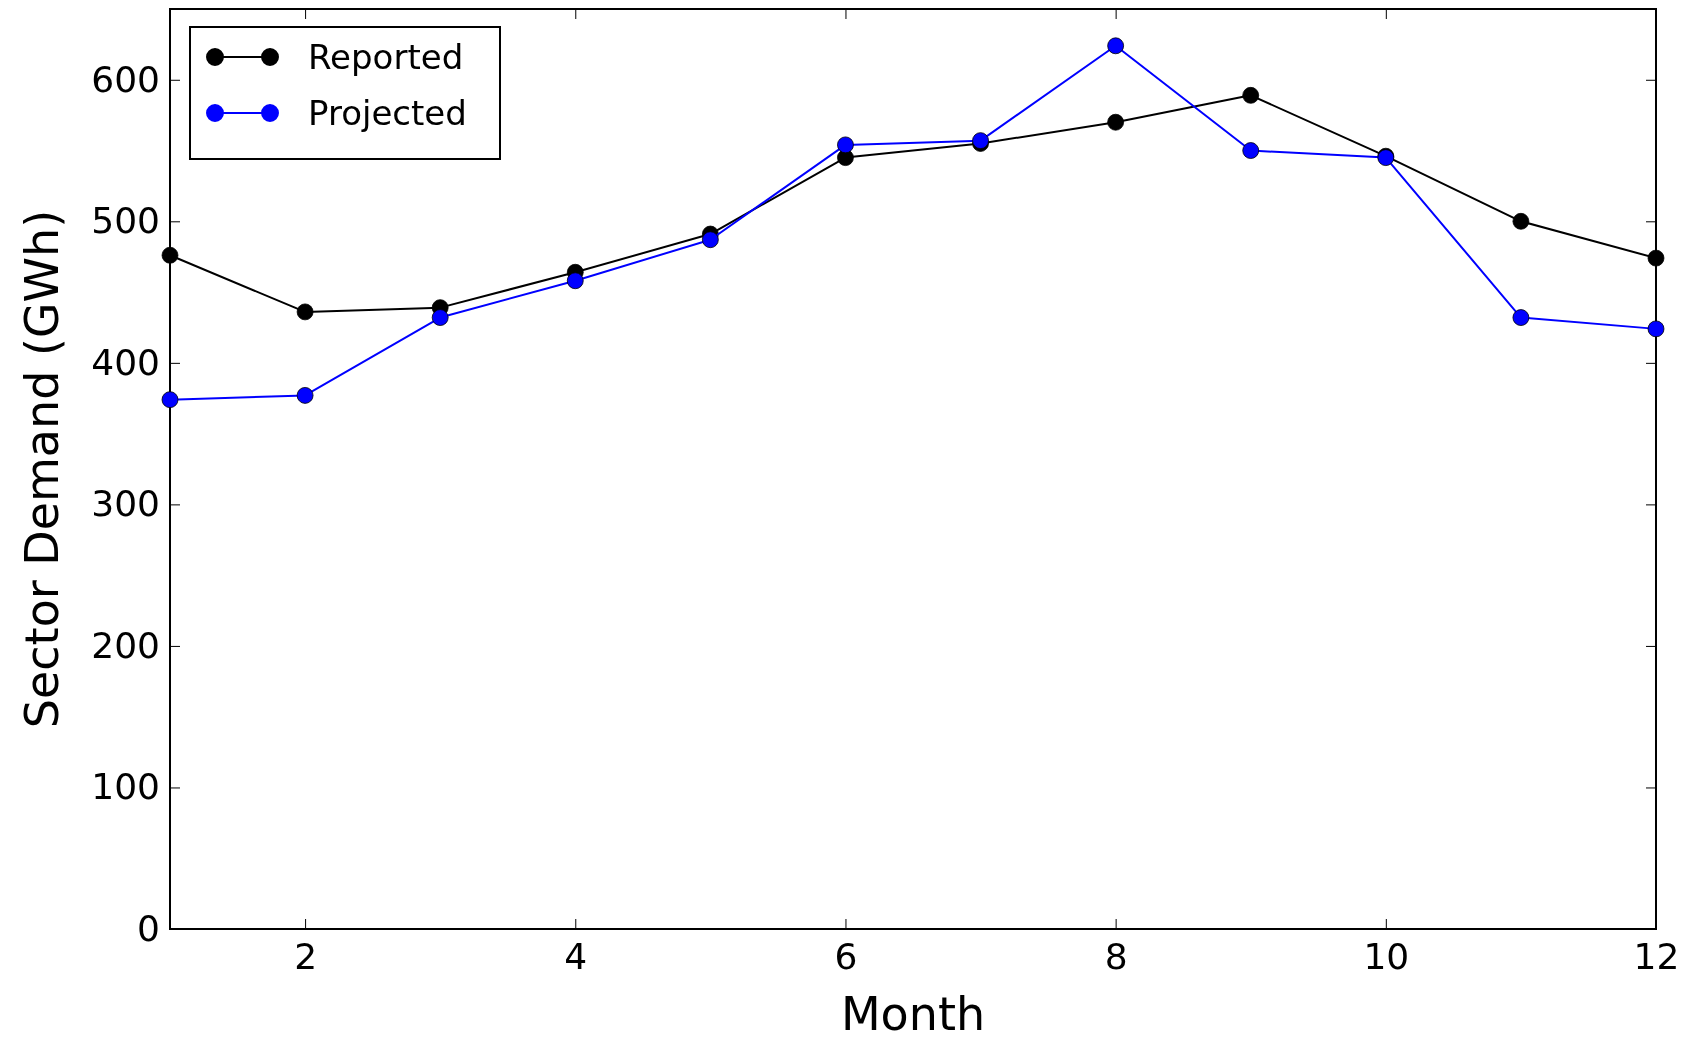 The width and height of the screenshot is (1694, 1039). I want to click on y-tick-label: 300, so click(125, 504).